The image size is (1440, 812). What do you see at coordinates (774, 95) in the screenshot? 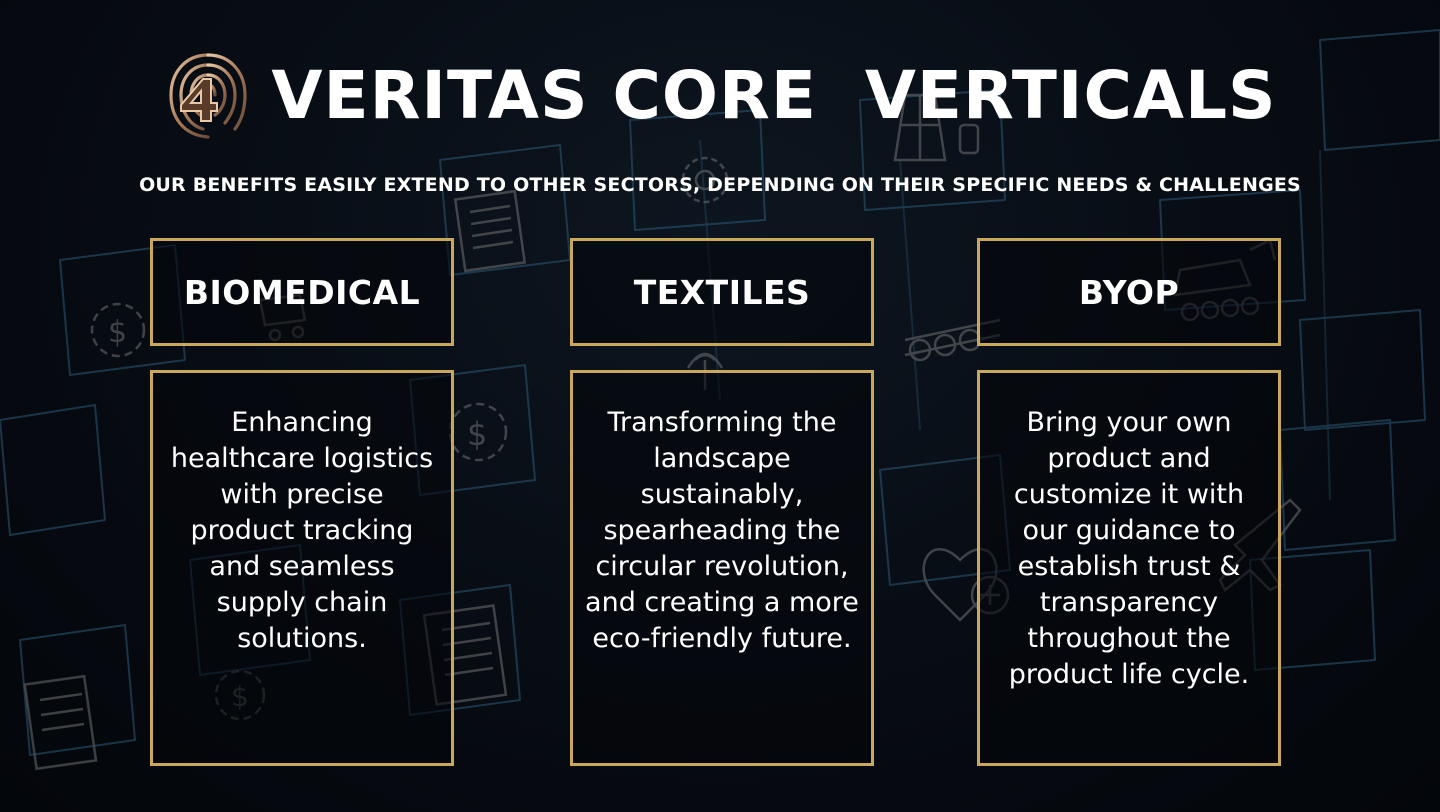
I see `page-title: VERITAS CORE VERTICALS` at bounding box center [774, 95].